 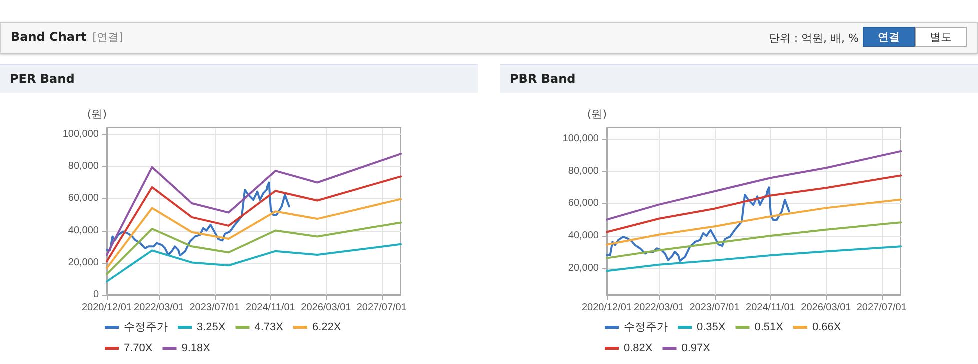 I want to click on legend-label: 0.97X, so click(x=697, y=348).